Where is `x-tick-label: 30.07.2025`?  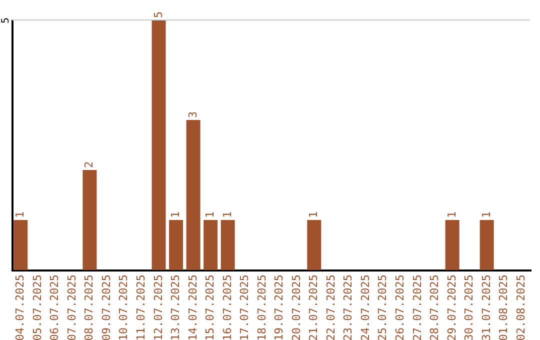 x-tick-label: 30.07.2025 is located at coordinates (469, 307).